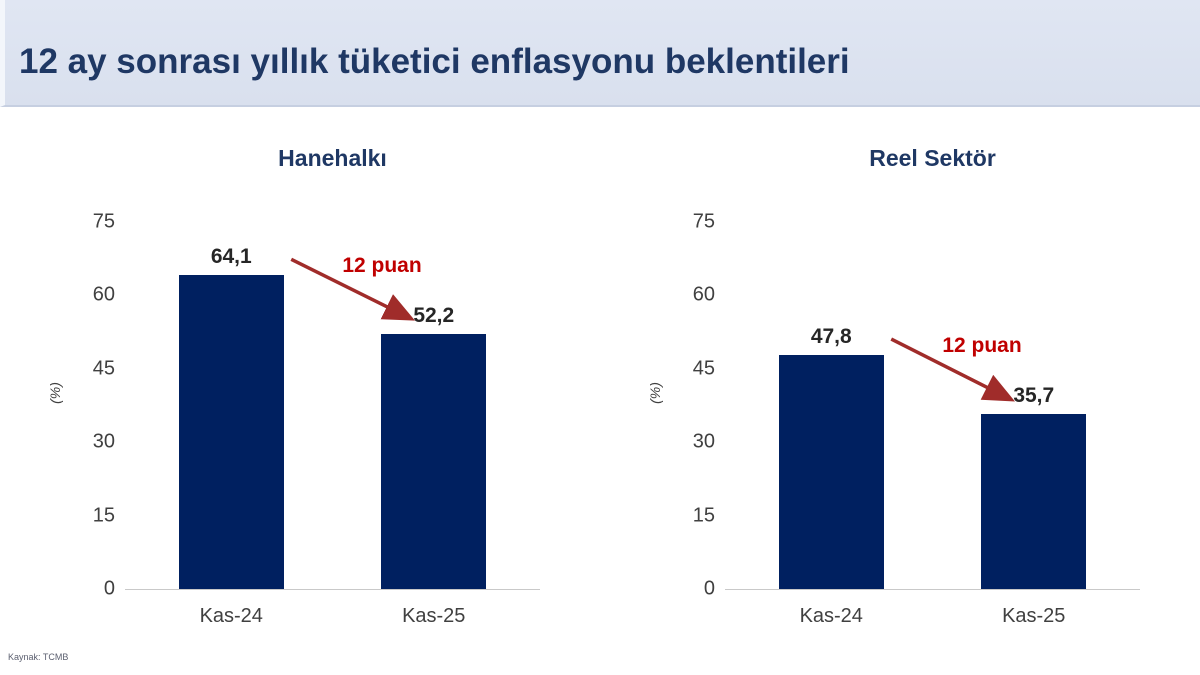  What do you see at coordinates (332, 158) in the screenshot?
I see `chart-title-hanehalki: Hanehalkı` at bounding box center [332, 158].